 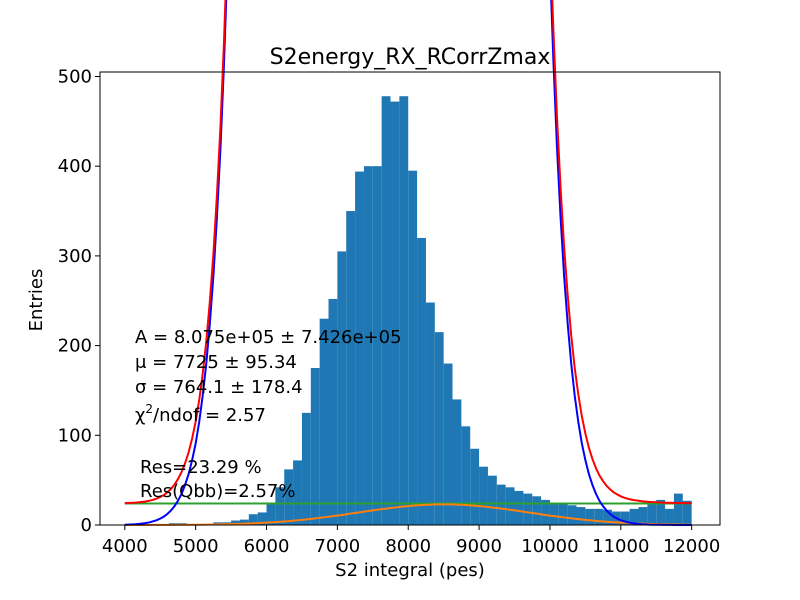 What do you see at coordinates (479, 546) in the screenshot?
I see `x-tick-label: 9000` at bounding box center [479, 546].